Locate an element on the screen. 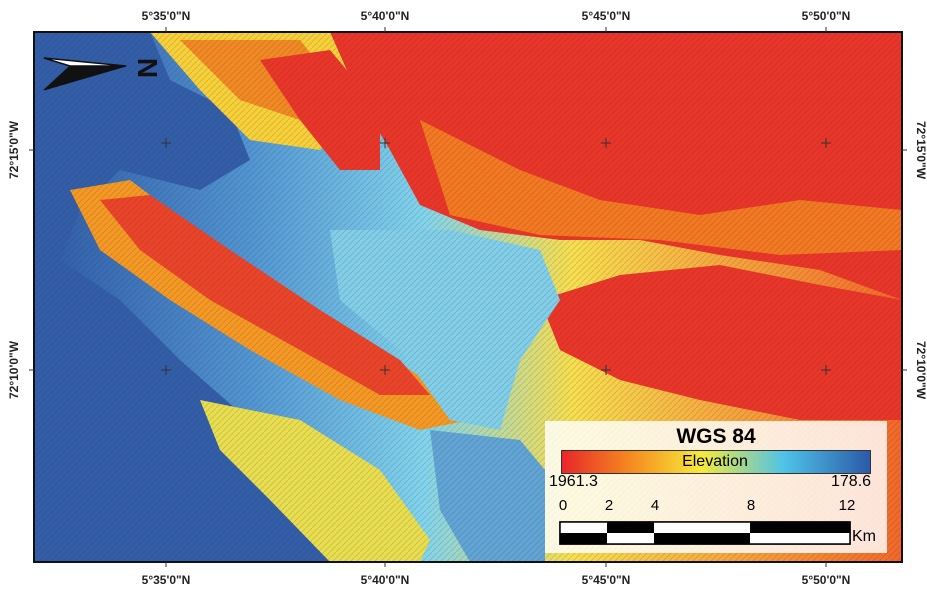  elevation-label: Elevation is located at coordinates (715, 461).